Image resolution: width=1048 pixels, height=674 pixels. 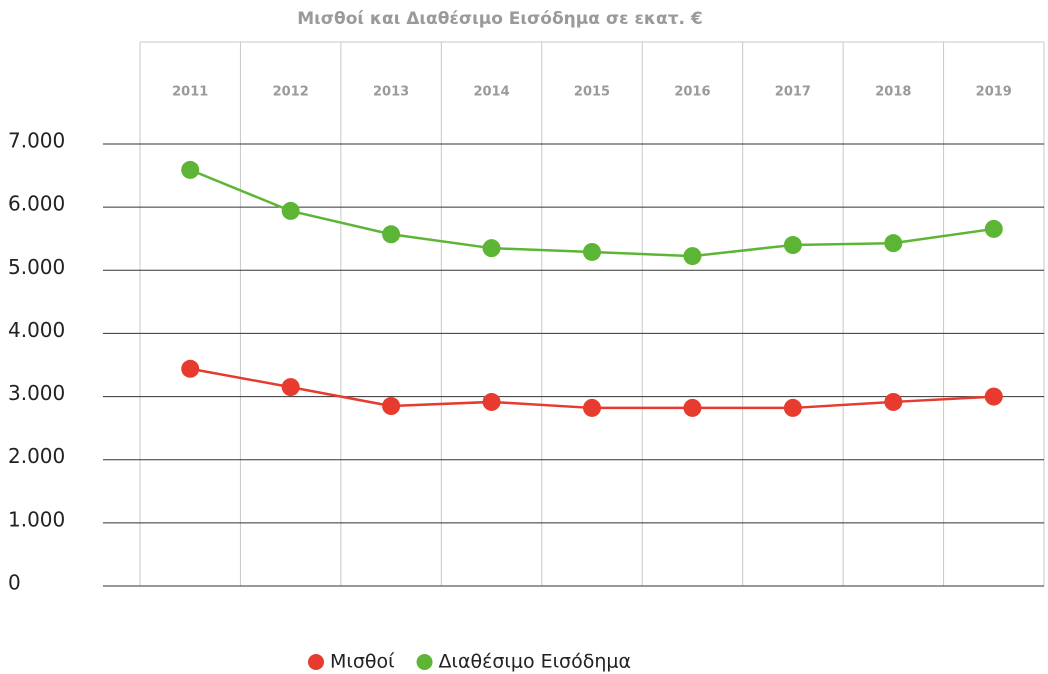 What do you see at coordinates (190, 92) in the screenshot?
I see `x-tick-label: 2011` at bounding box center [190, 92].